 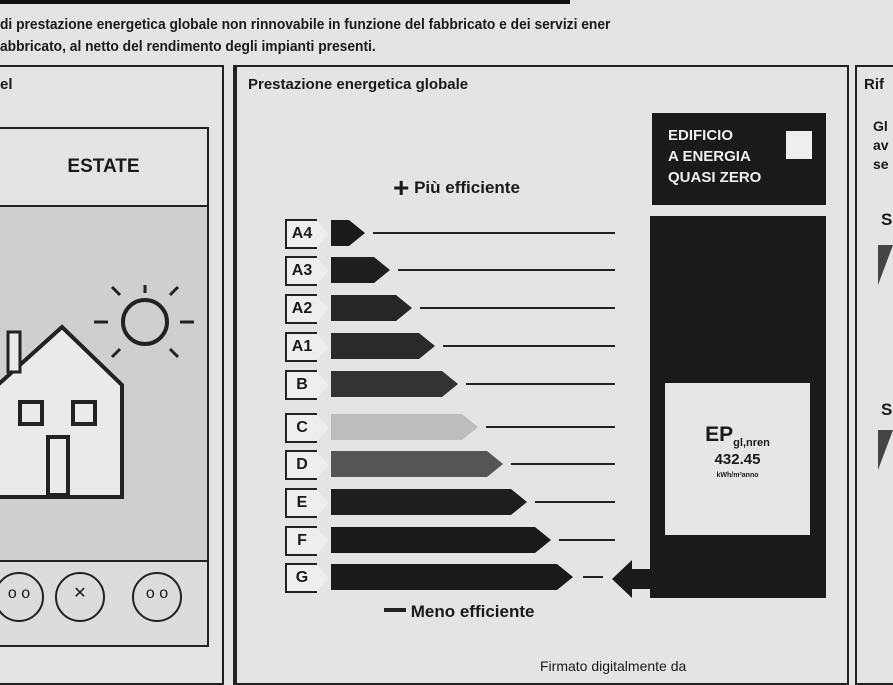 What do you see at coordinates (285, 2) in the screenshot?
I see `top-rule` at bounding box center [285, 2].